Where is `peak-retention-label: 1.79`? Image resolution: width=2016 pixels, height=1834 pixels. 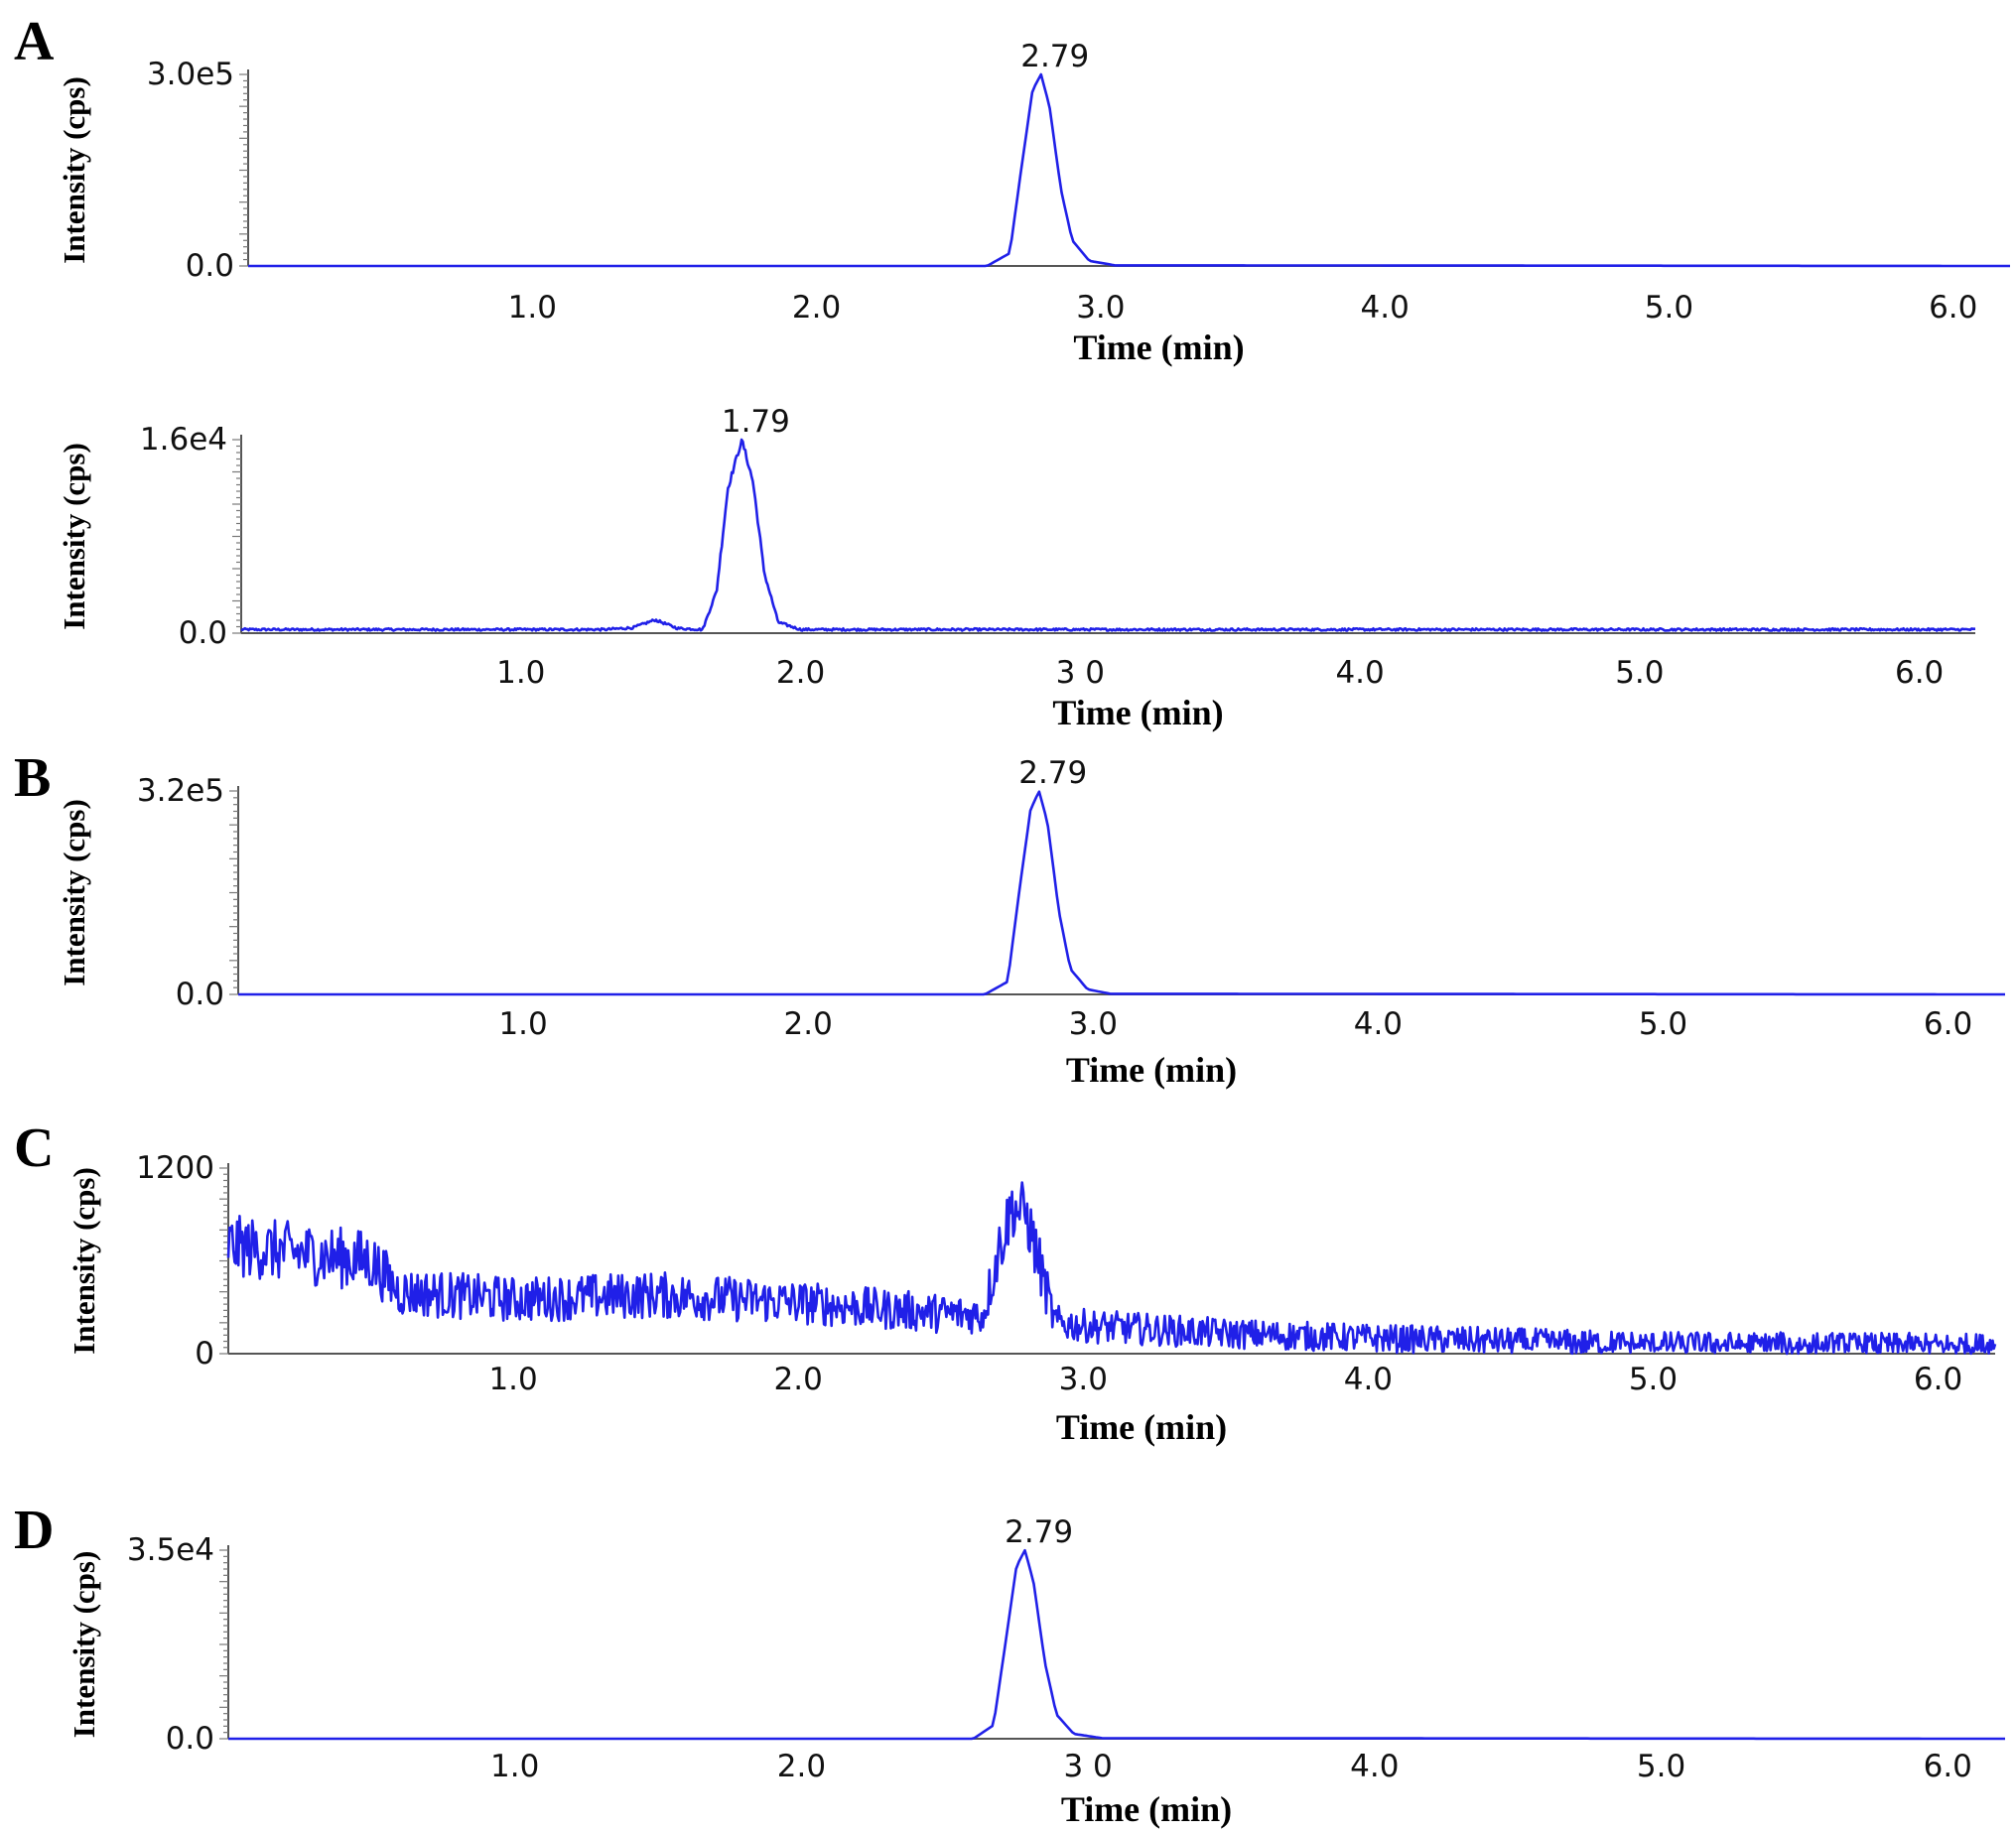 peak-retention-label: 1.79 is located at coordinates (756, 422).